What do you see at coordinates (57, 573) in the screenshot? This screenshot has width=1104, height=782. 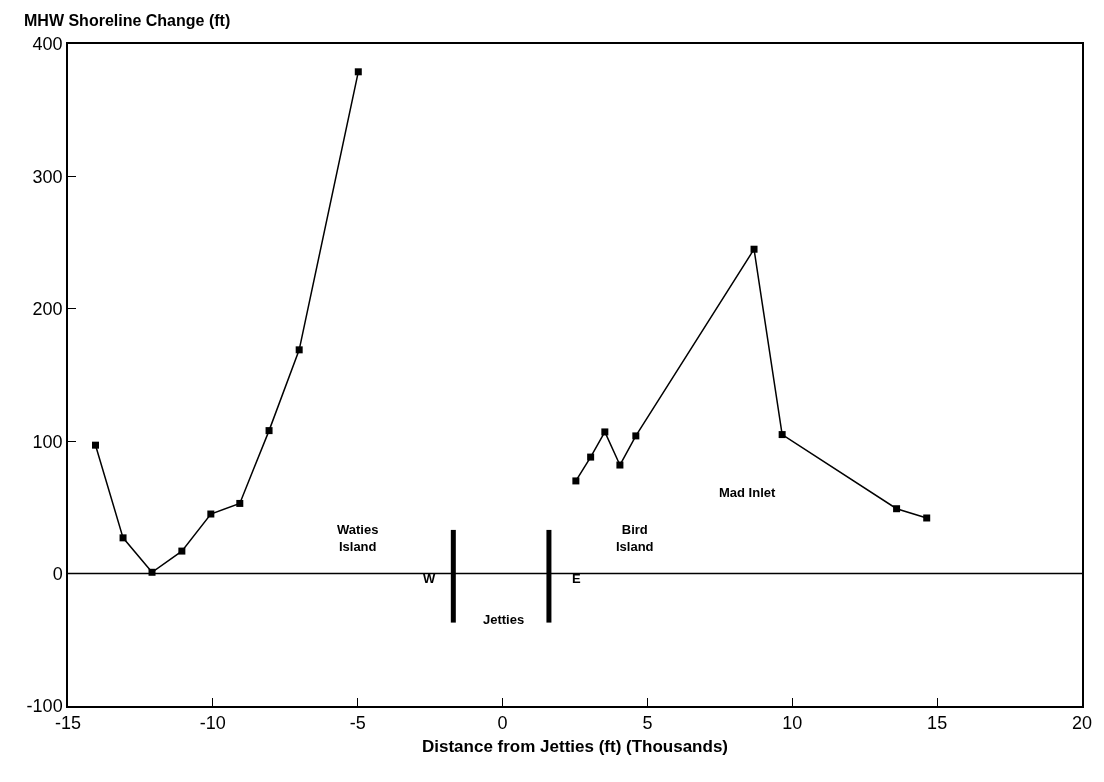 I see `y-tick-label: 0` at bounding box center [57, 573].